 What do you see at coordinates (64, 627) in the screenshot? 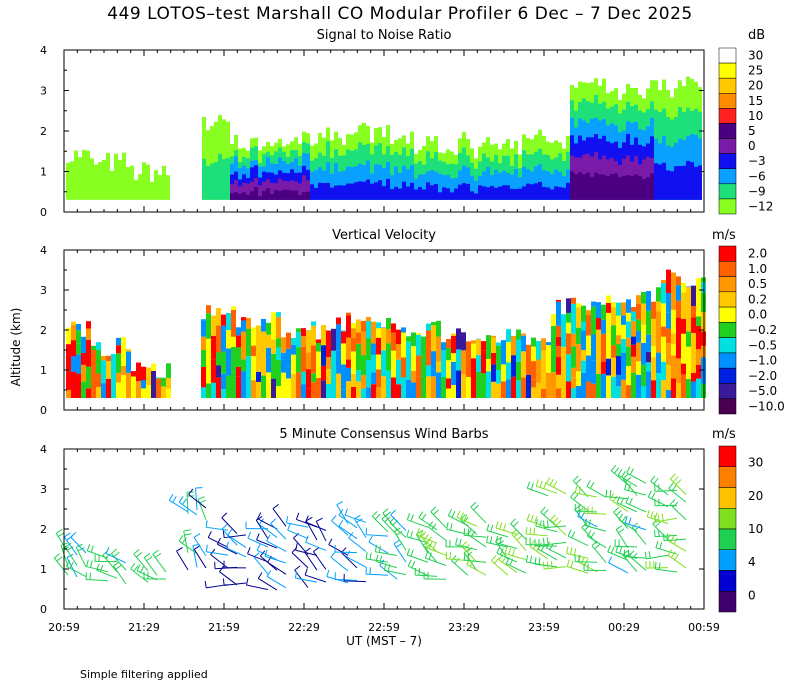
I see `x-tick-label: 20:59` at bounding box center [64, 627].